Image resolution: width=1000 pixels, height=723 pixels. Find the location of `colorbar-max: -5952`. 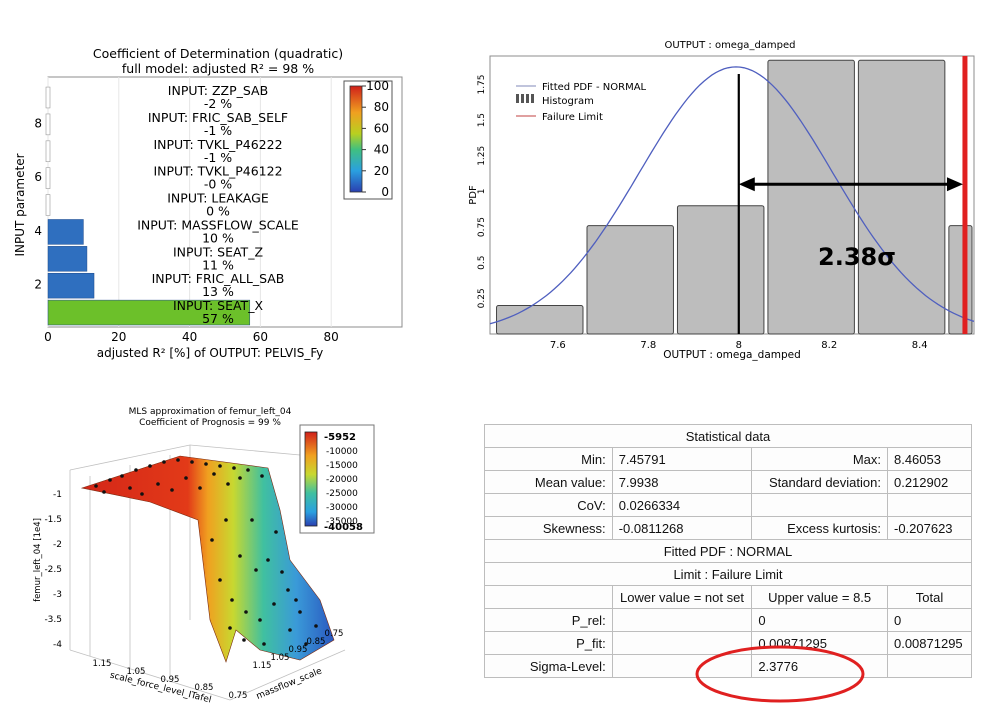

colorbar-max: -5952 is located at coordinates (340, 437).